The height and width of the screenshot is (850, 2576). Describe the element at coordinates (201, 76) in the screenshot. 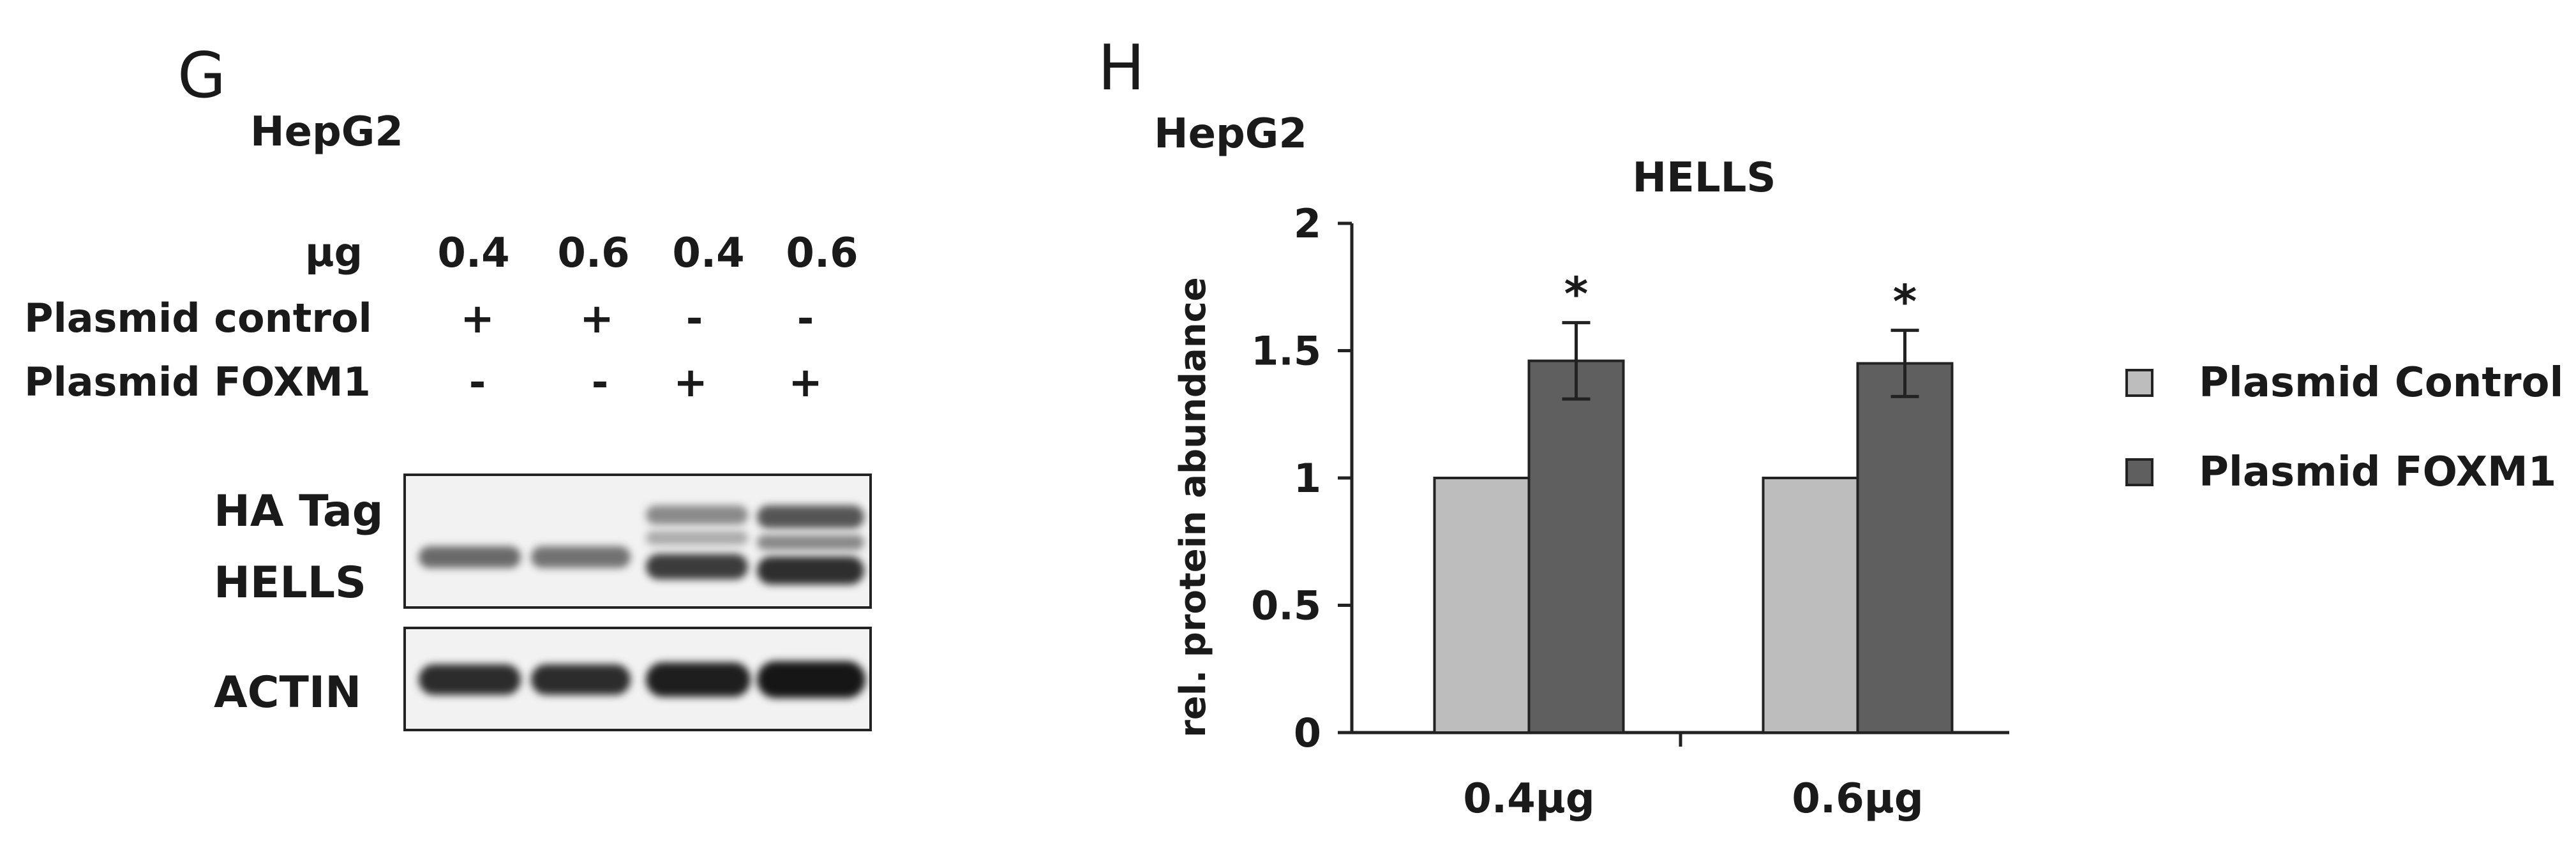

I see `panel-g-letter: G` at that location.